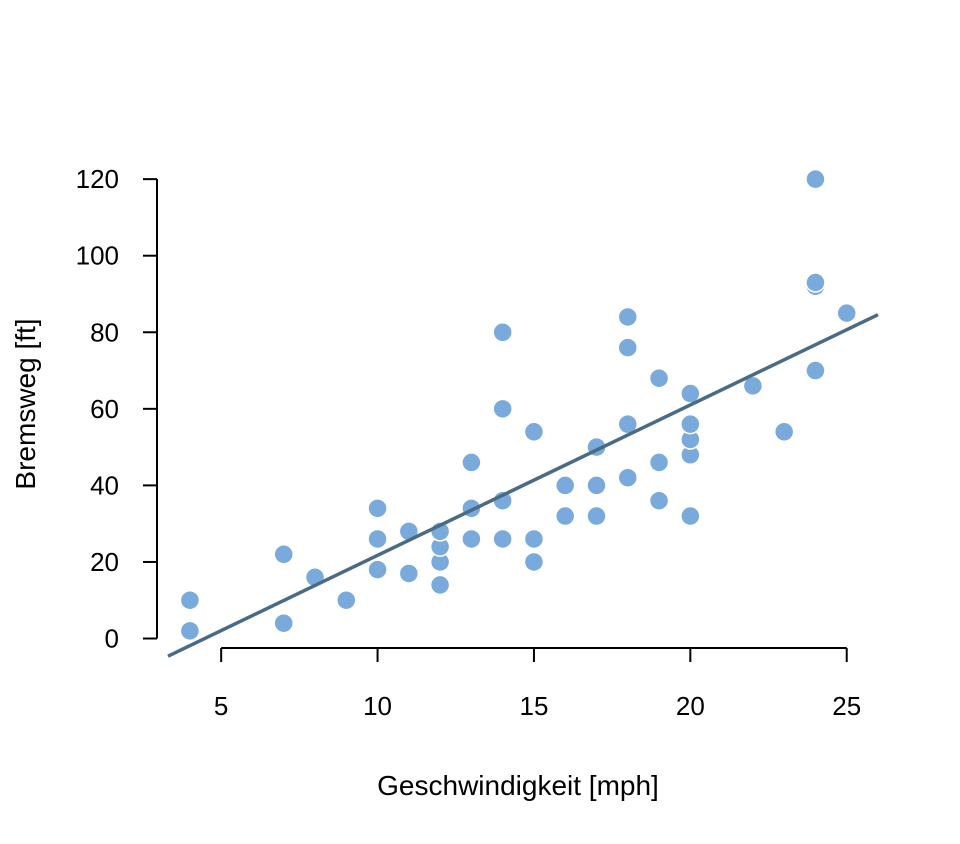  I want to click on x-tick-label: 10, so click(377, 706).